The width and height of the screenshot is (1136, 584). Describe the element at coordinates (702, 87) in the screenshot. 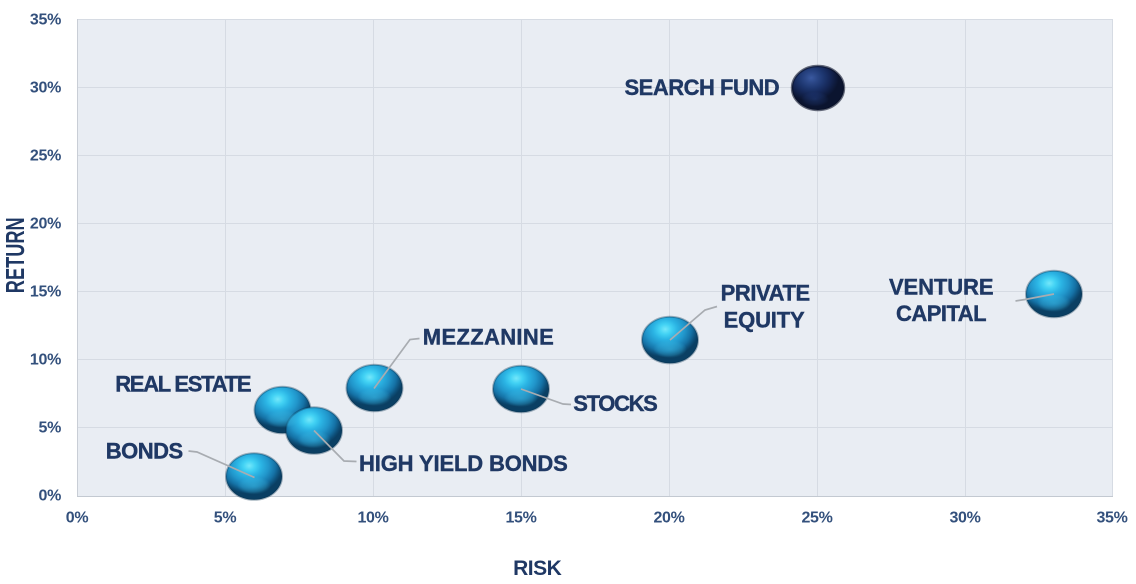

I see `svg-text: SEARCH FUND` at that location.